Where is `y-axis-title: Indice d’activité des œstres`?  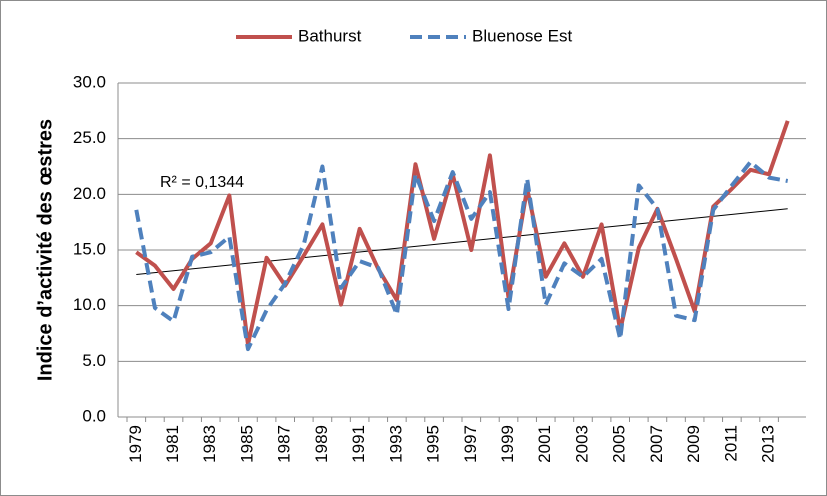 y-axis-title: Indice d’activité des œstres is located at coordinates (45, 250).